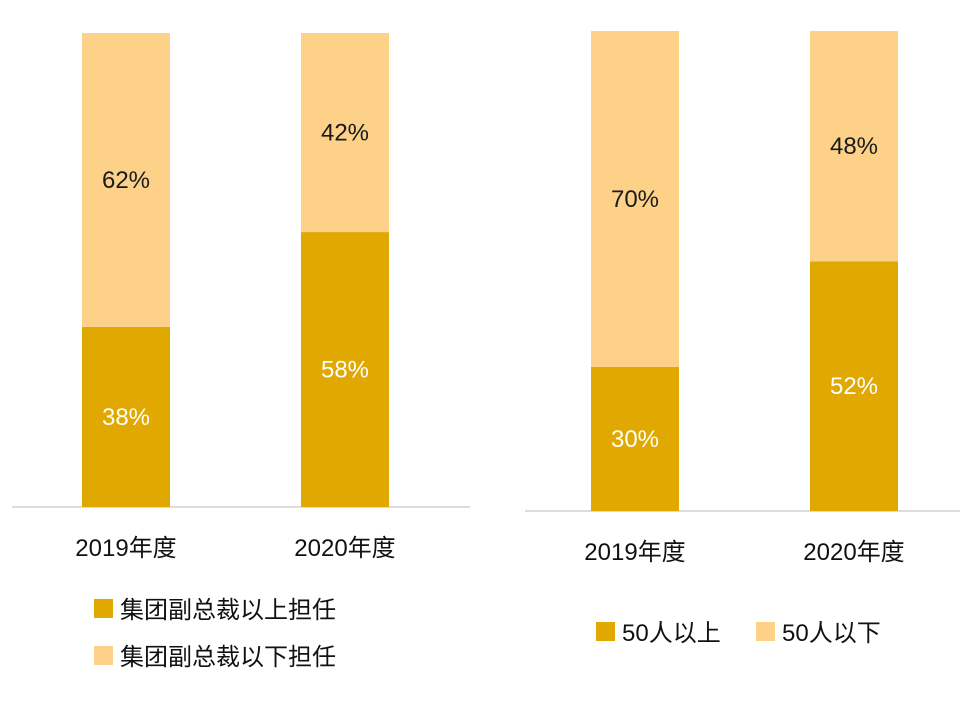 This screenshot has width=972, height=706. I want to click on data-label: 48%, so click(854, 146).